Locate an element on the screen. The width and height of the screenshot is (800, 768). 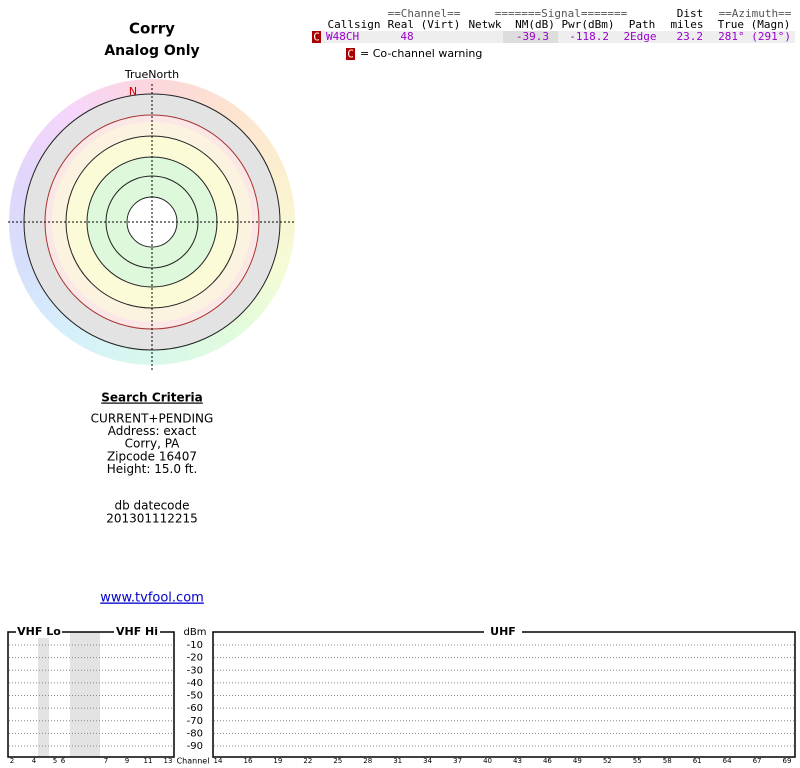
datecode-label: db datecode is located at coordinates (151, 506).